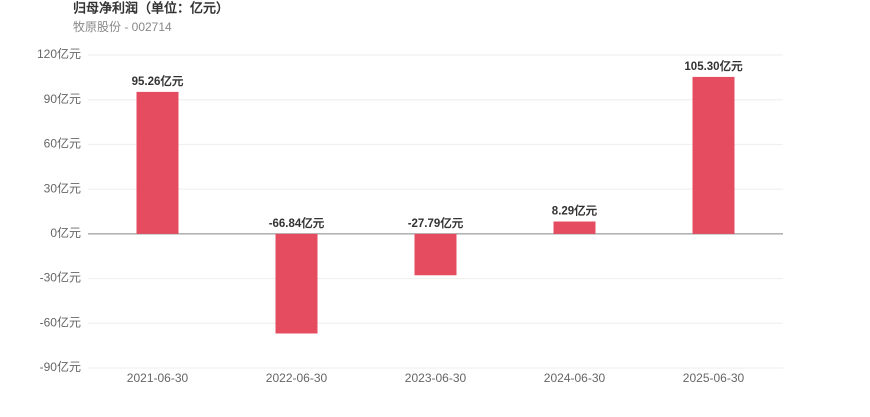 The height and width of the screenshot is (417, 870). What do you see at coordinates (714, 378) in the screenshot?
I see `x-tick-label: 2025-06-30` at bounding box center [714, 378].